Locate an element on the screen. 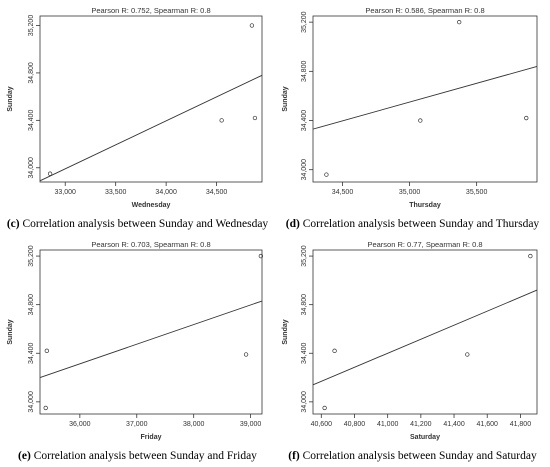 The height and width of the screenshot is (467, 550). x-tick-label: 38,000 is located at coordinates (194, 424).